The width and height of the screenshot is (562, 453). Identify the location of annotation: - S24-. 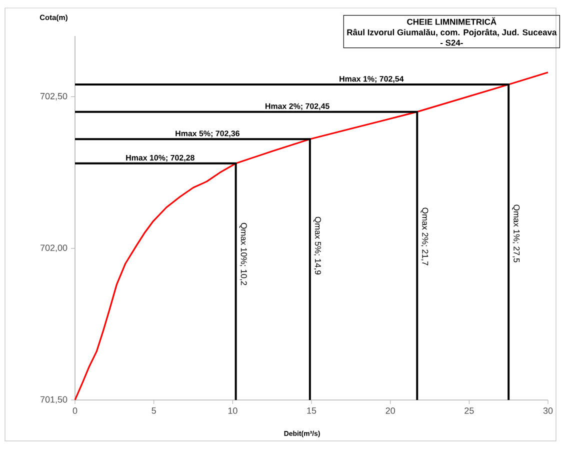
(451, 43).